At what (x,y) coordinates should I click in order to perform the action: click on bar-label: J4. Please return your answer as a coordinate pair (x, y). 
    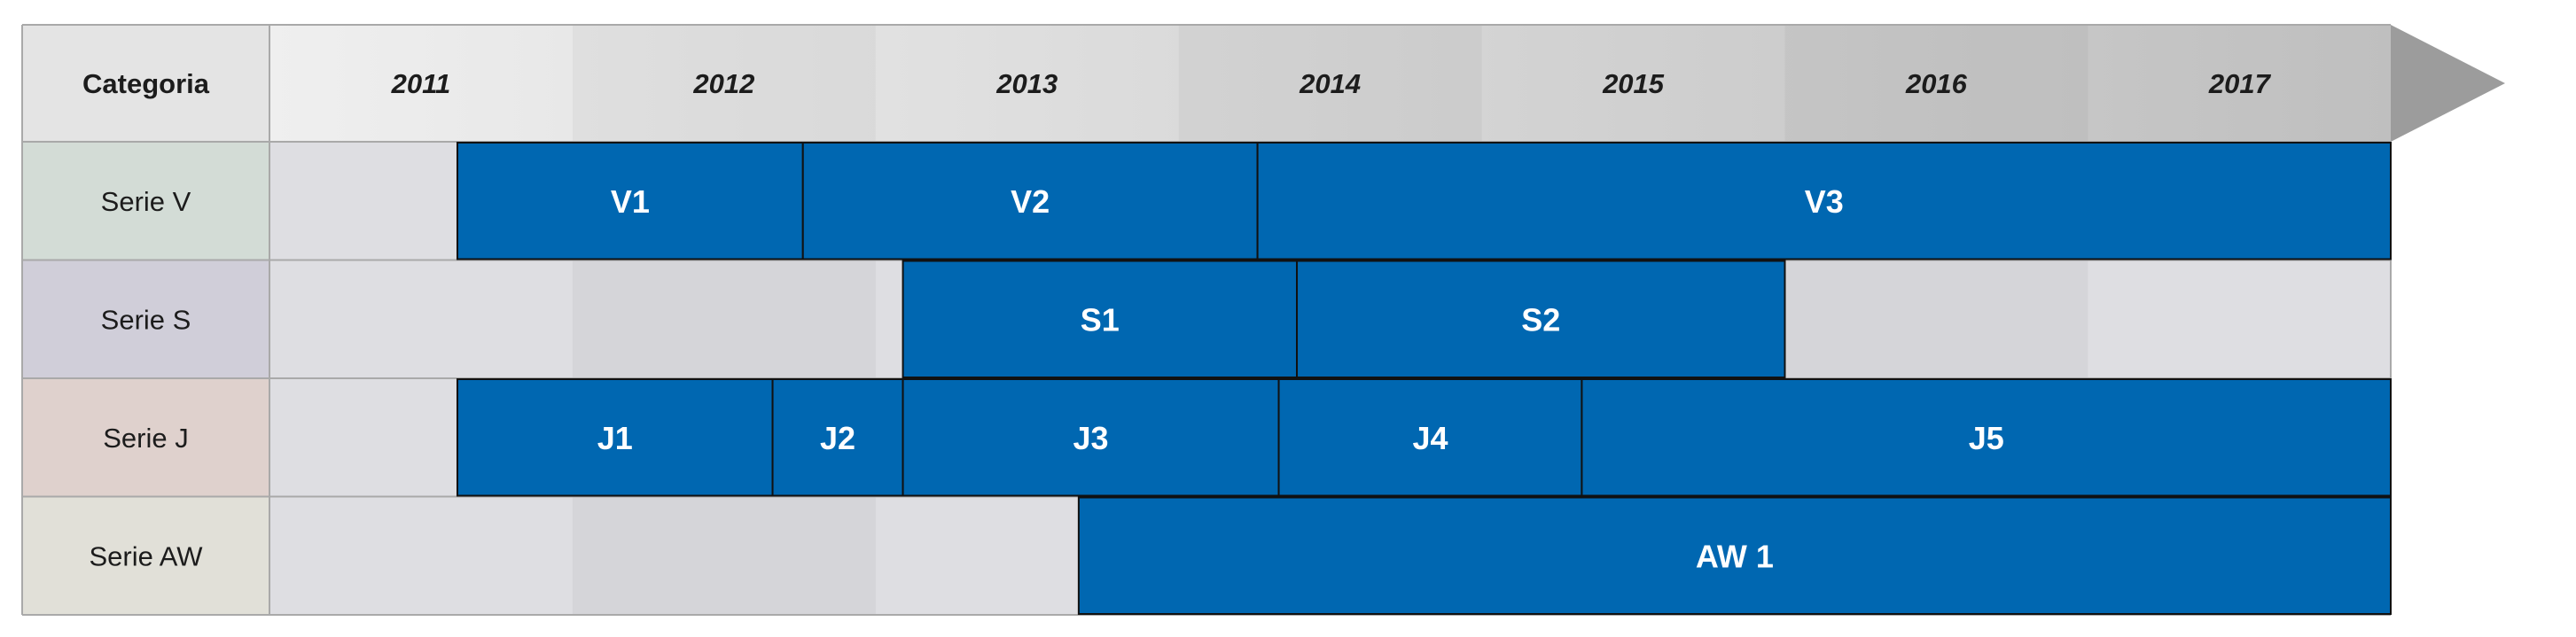
    Looking at the image, I should click on (1430, 438).